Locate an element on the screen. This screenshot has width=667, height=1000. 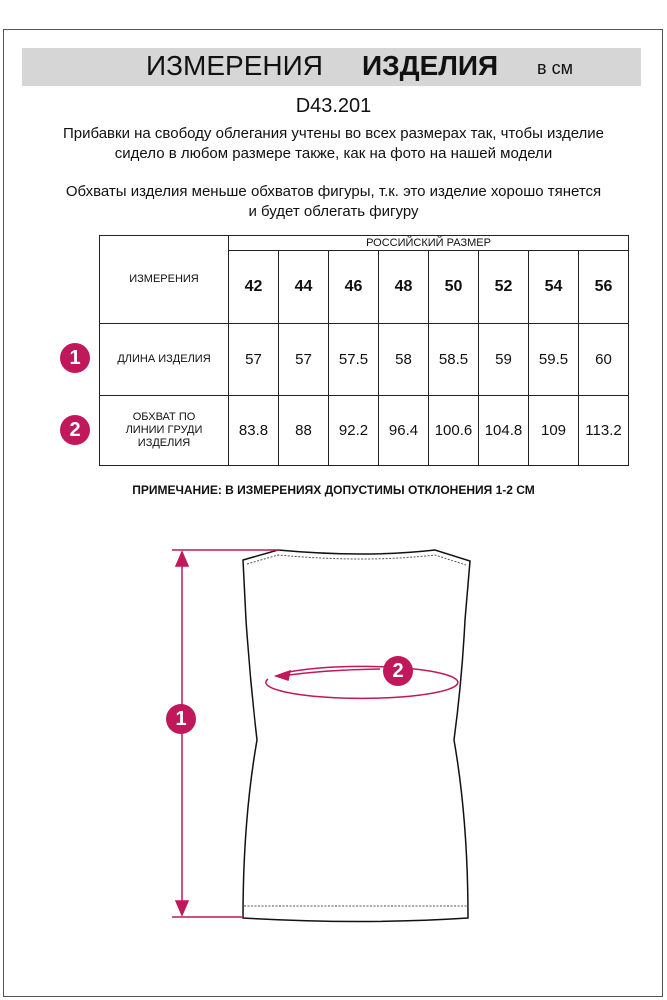
table-cell: 100.6 is located at coordinates (453, 430).